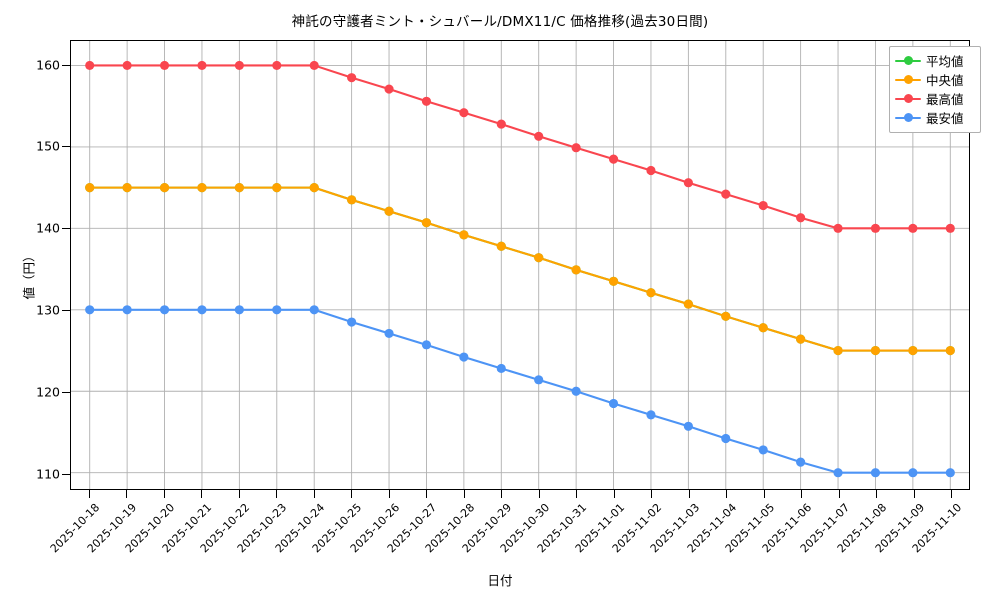 The width and height of the screenshot is (1000, 600). I want to click on y-tick-label: 150, so click(48, 146).